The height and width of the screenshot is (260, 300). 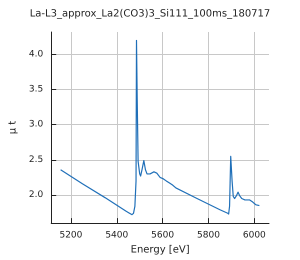 What do you see at coordinates (71, 235) in the screenshot?
I see `x-tick-label: 5200` at bounding box center [71, 235].